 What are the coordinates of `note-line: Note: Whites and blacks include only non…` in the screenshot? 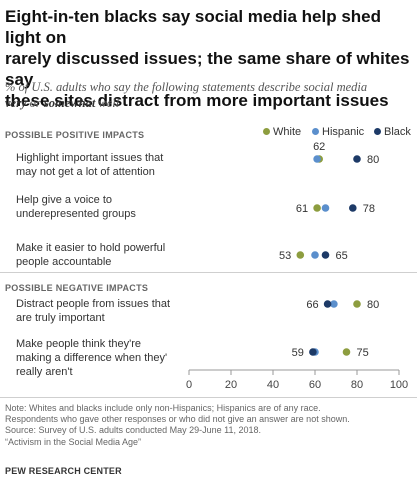 It's located at (163, 408).